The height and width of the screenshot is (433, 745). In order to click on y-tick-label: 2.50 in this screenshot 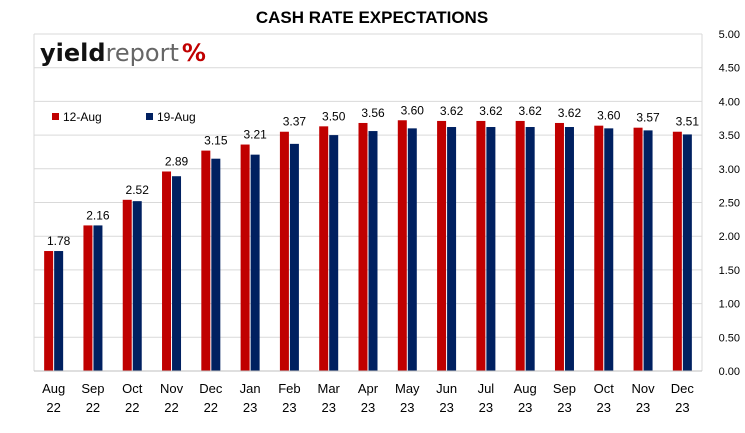, I will do `click(729, 204)`.